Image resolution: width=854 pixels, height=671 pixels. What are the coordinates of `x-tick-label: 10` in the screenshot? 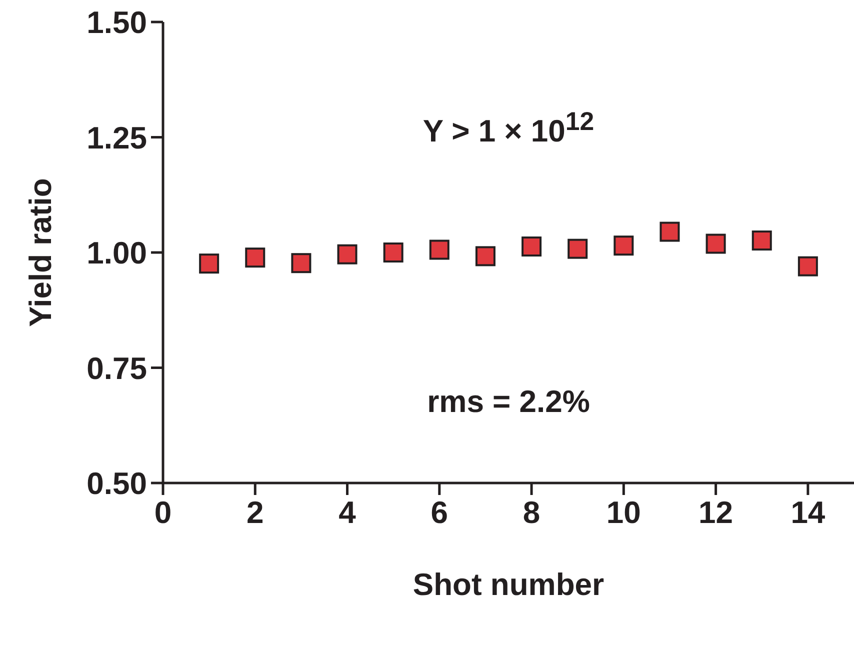 It's located at (623, 512).